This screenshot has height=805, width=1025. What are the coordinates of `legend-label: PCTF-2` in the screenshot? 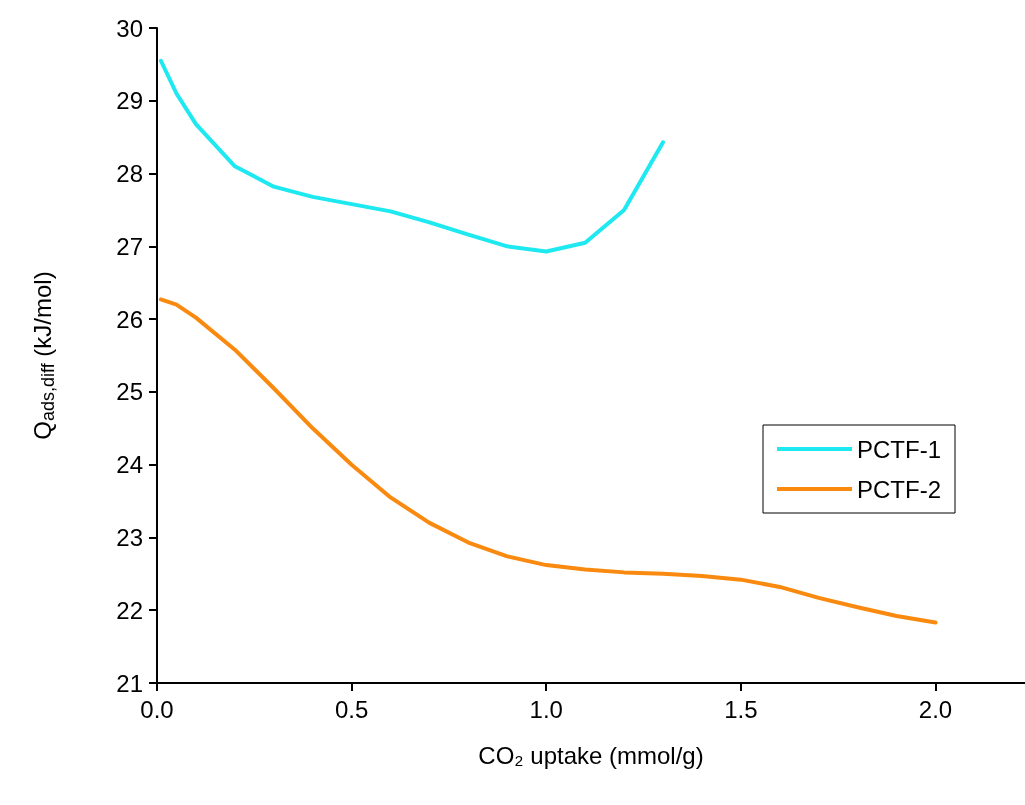 It's located at (899, 489).